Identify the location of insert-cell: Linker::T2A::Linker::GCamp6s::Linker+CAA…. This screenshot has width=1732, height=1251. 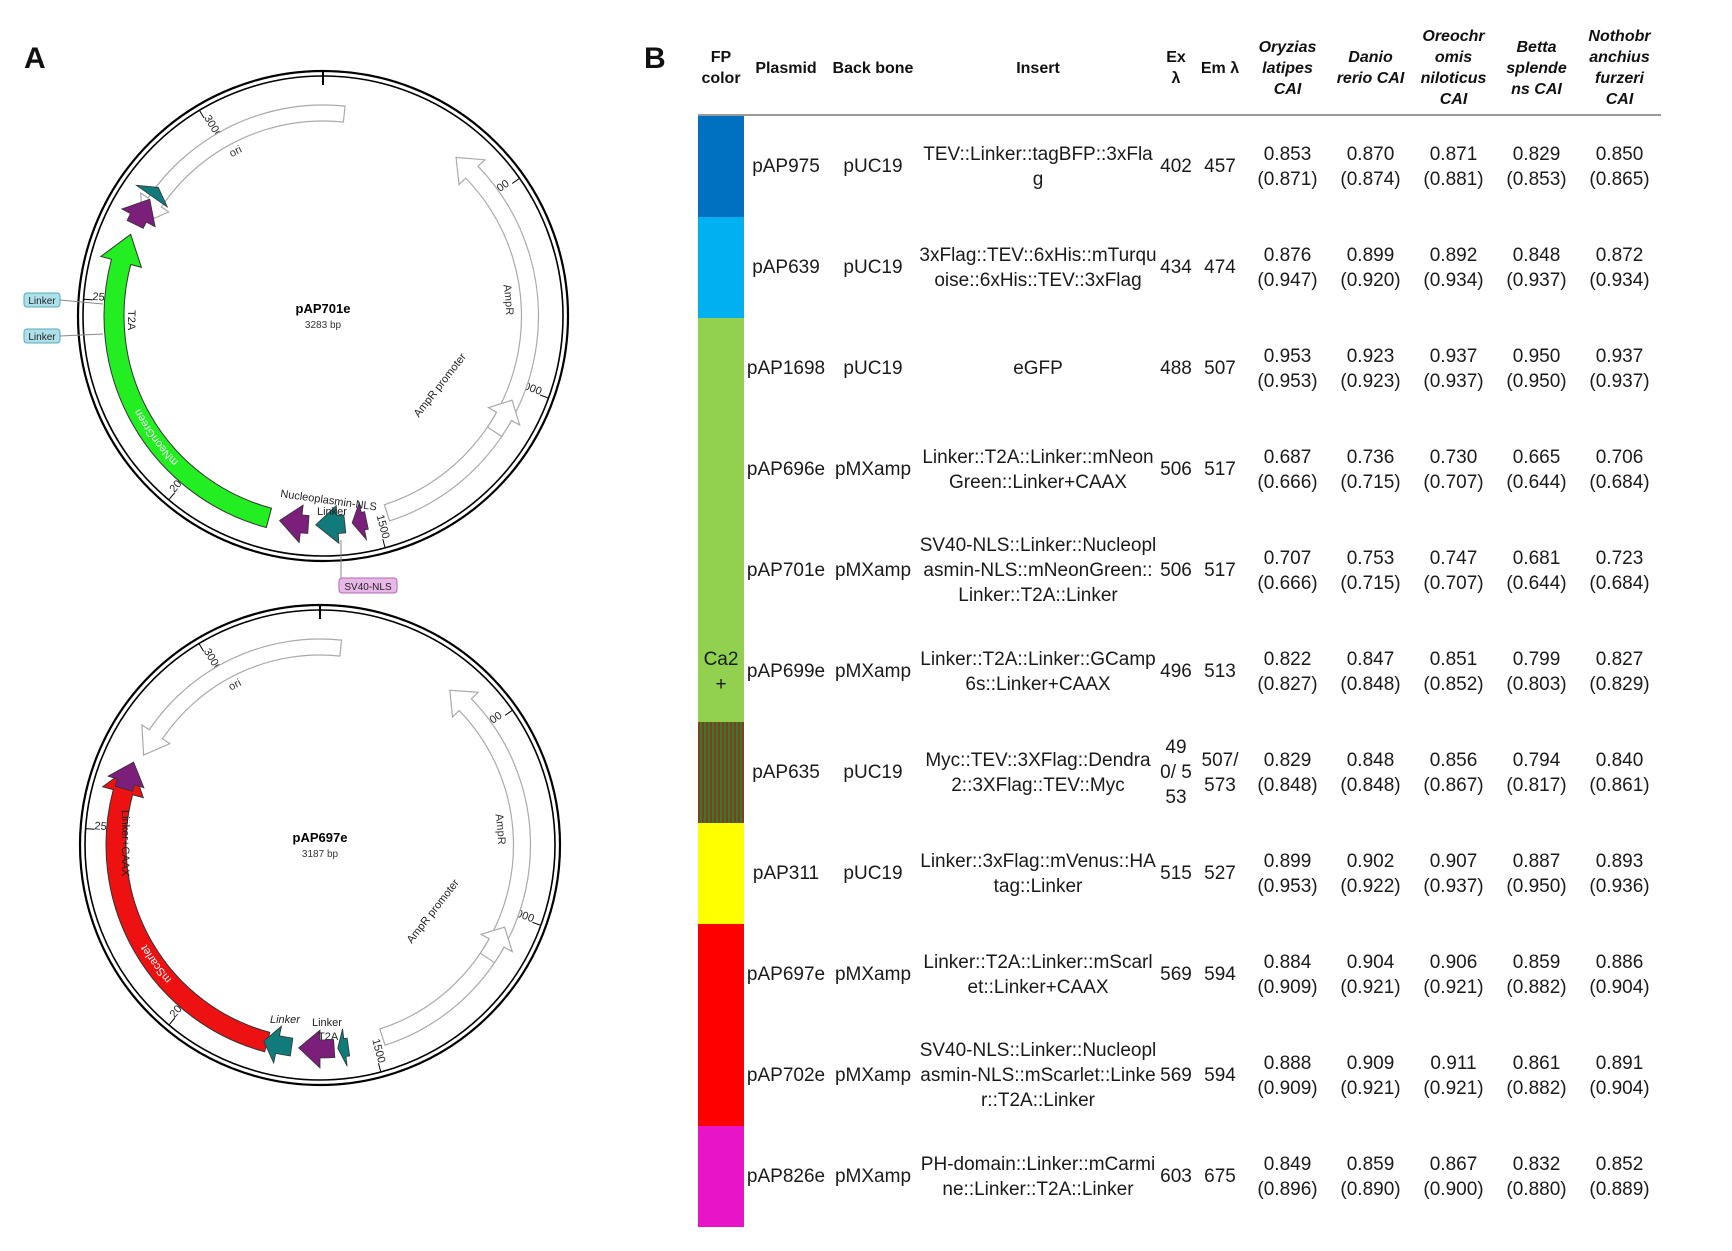
(1038, 671).